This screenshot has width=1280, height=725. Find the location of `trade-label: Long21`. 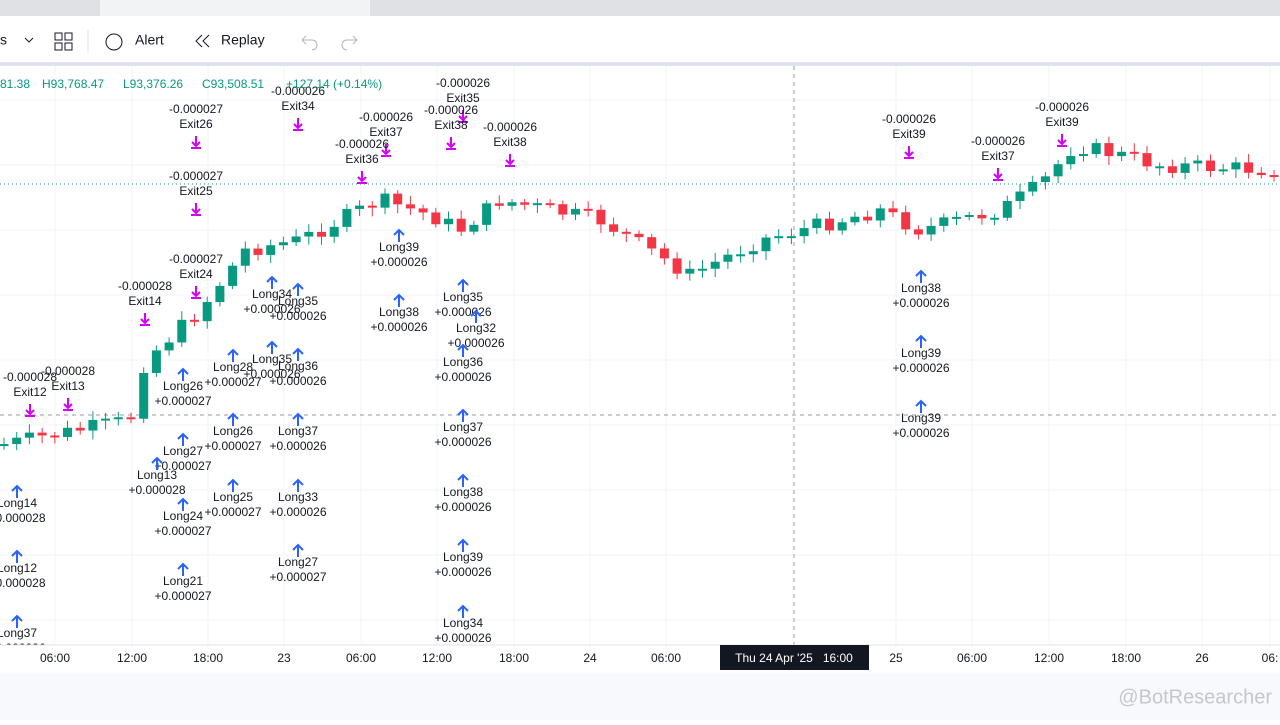

trade-label: Long21 is located at coordinates (183, 581).